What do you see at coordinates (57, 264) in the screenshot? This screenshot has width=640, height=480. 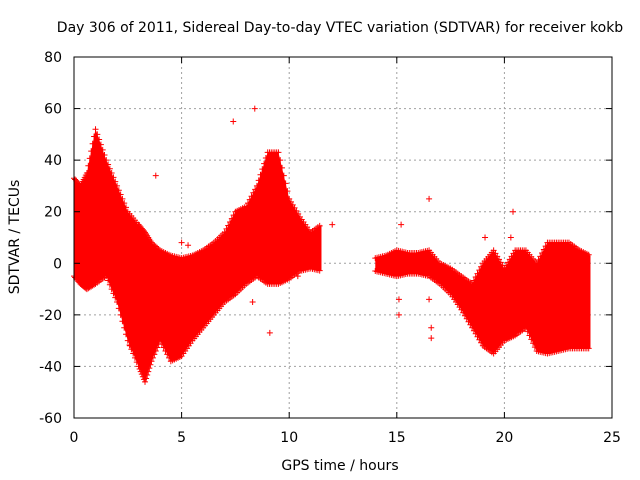 I see `y-tick-label: 0` at bounding box center [57, 264].